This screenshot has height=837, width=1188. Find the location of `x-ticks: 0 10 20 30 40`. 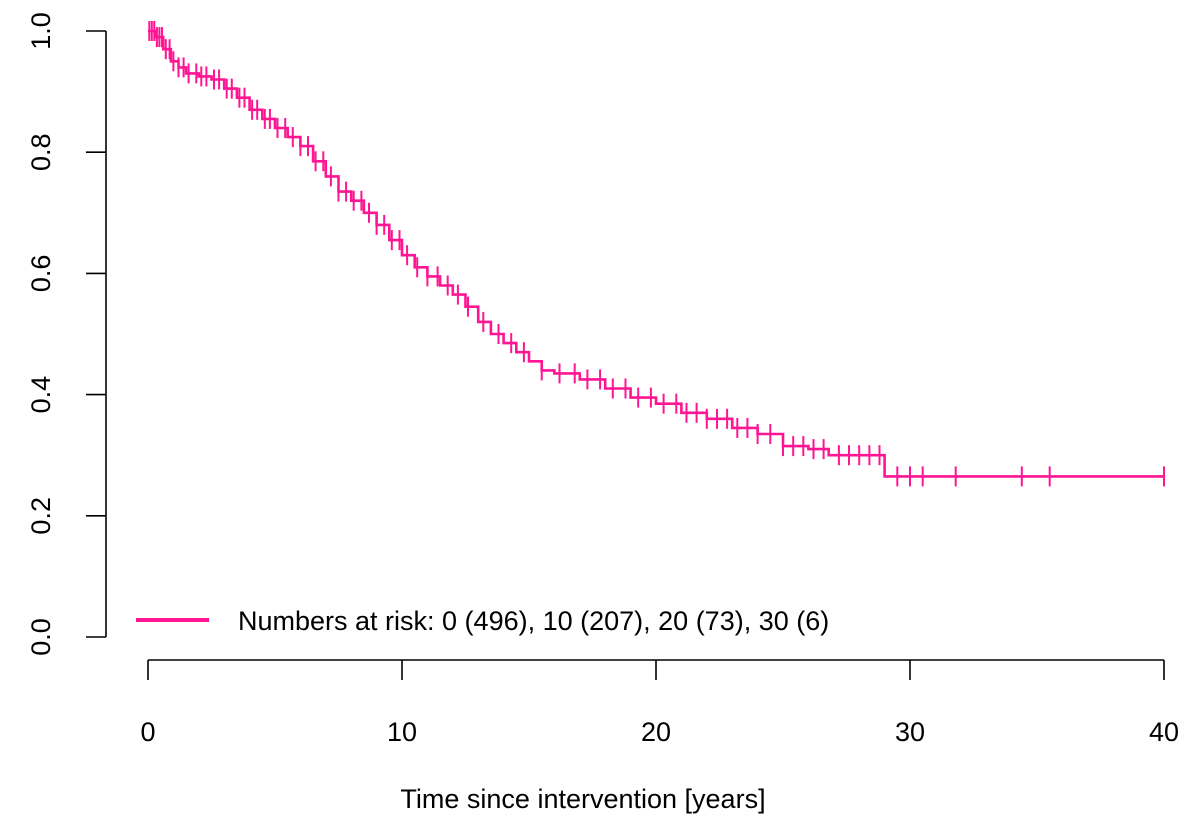

x-ticks: 0 10 20 30 40 is located at coordinates (659, 703).